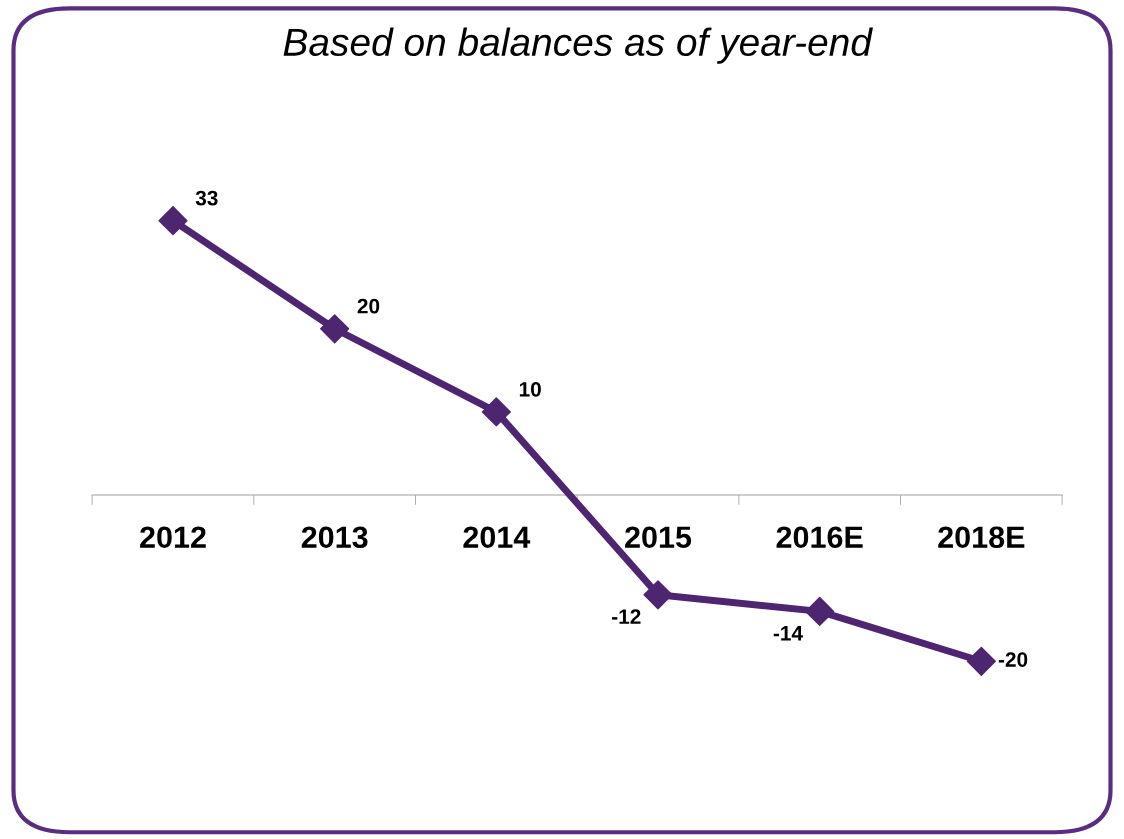 This screenshot has height=839, width=1124. I want to click on data-label: -20, so click(1013, 659).